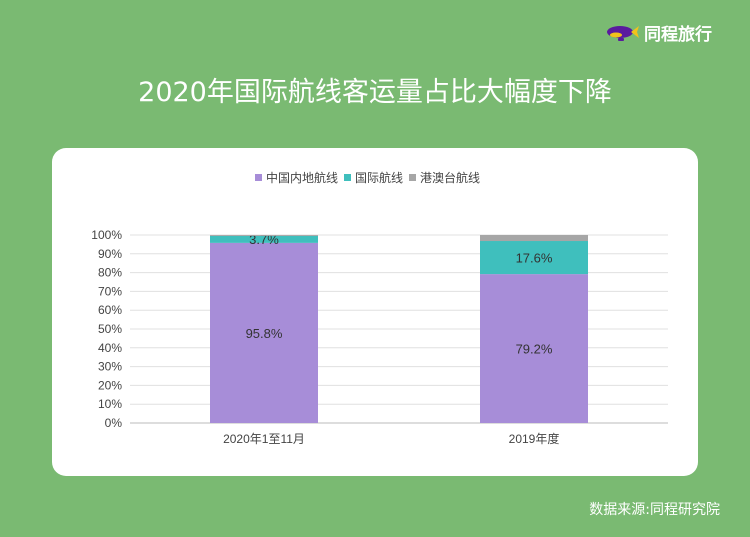  What do you see at coordinates (264, 439) in the screenshot?
I see `x-tick-label: 2020年1至11月` at bounding box center [264, 439].